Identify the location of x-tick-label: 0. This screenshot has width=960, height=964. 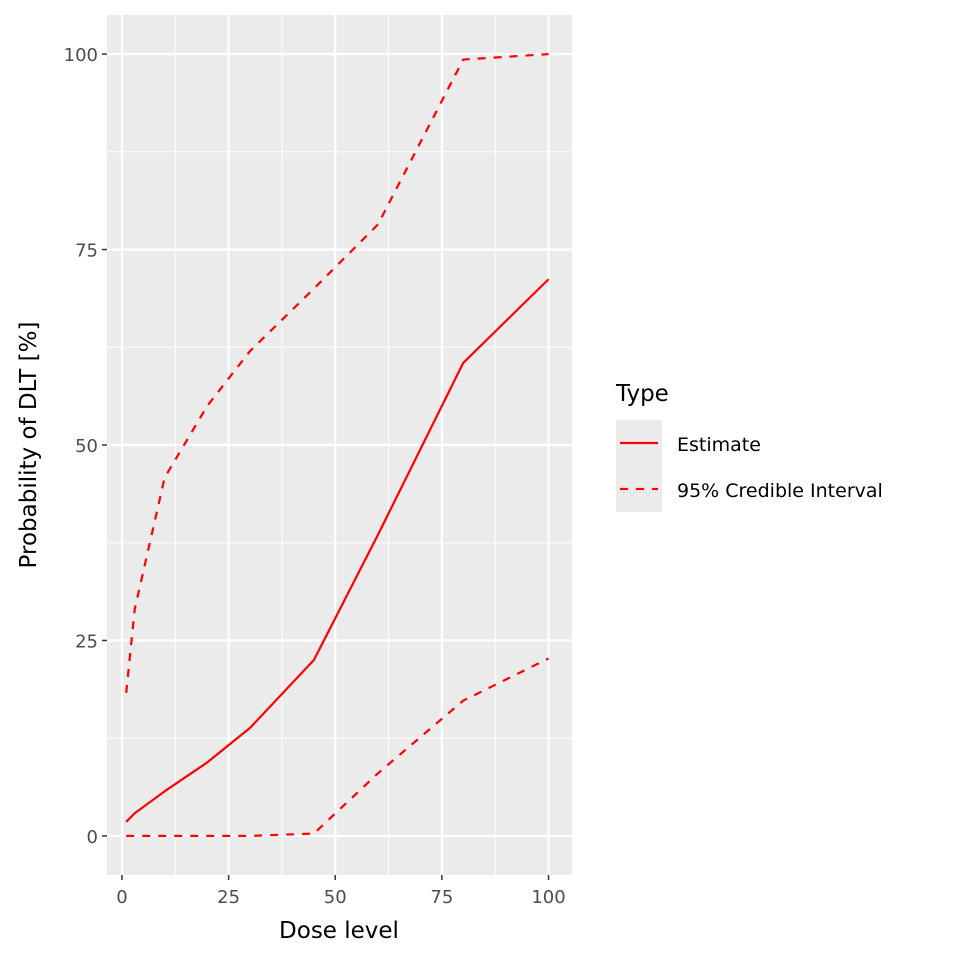
(121, 897).